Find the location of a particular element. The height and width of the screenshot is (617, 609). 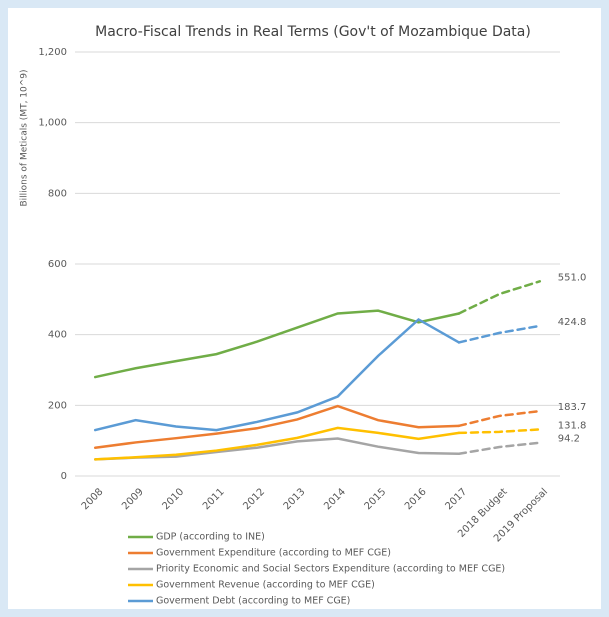

x-tick-label: 2012 is located at coordinates (254, 499).